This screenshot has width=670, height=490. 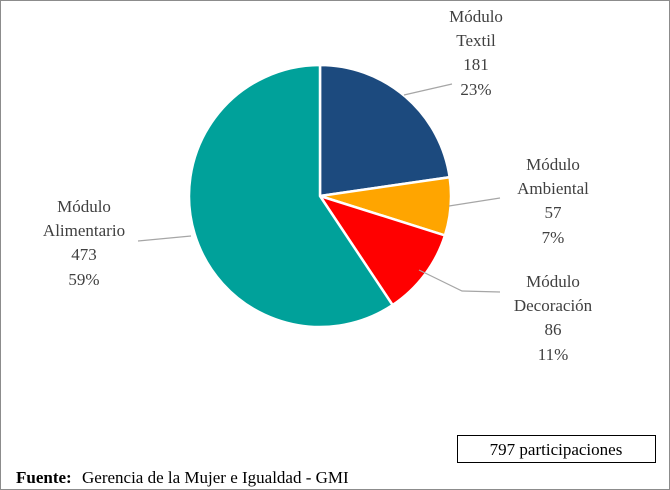 What do you see at coordinates (553, 305) in the screenshot?
I see `label-line: Decoración` at bounding box center [553, 305].